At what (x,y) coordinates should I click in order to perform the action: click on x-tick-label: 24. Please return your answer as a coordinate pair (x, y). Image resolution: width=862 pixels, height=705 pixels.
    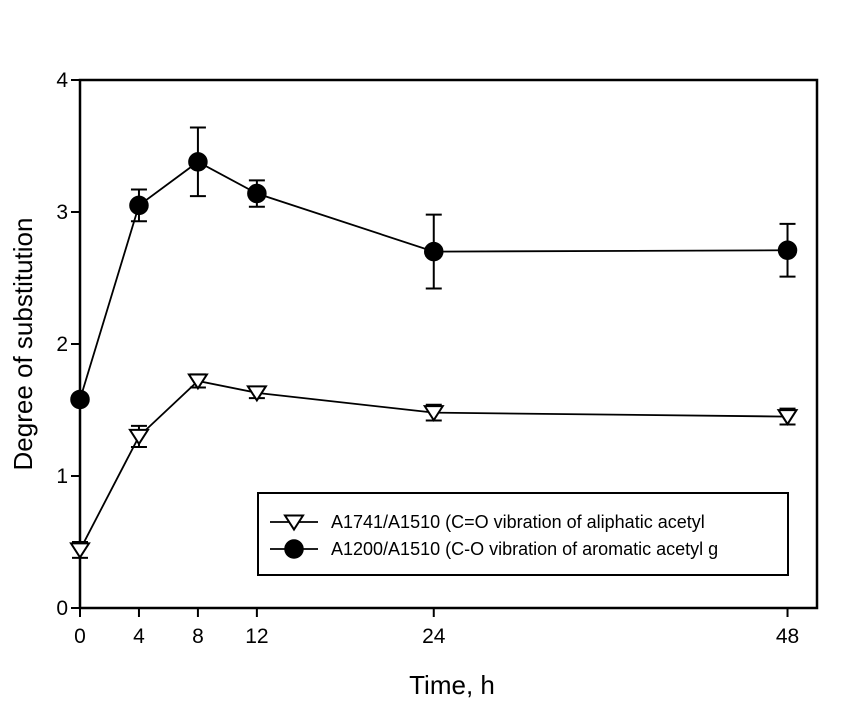
    Looking at the image, I should click on (434, 636).